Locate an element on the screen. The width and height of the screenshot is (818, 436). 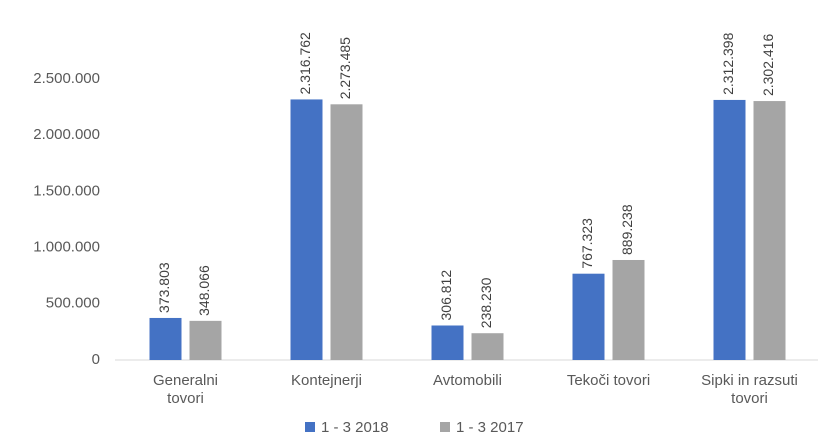
y-tick-label: 2.500.000 is located at coordinates (66, 78).